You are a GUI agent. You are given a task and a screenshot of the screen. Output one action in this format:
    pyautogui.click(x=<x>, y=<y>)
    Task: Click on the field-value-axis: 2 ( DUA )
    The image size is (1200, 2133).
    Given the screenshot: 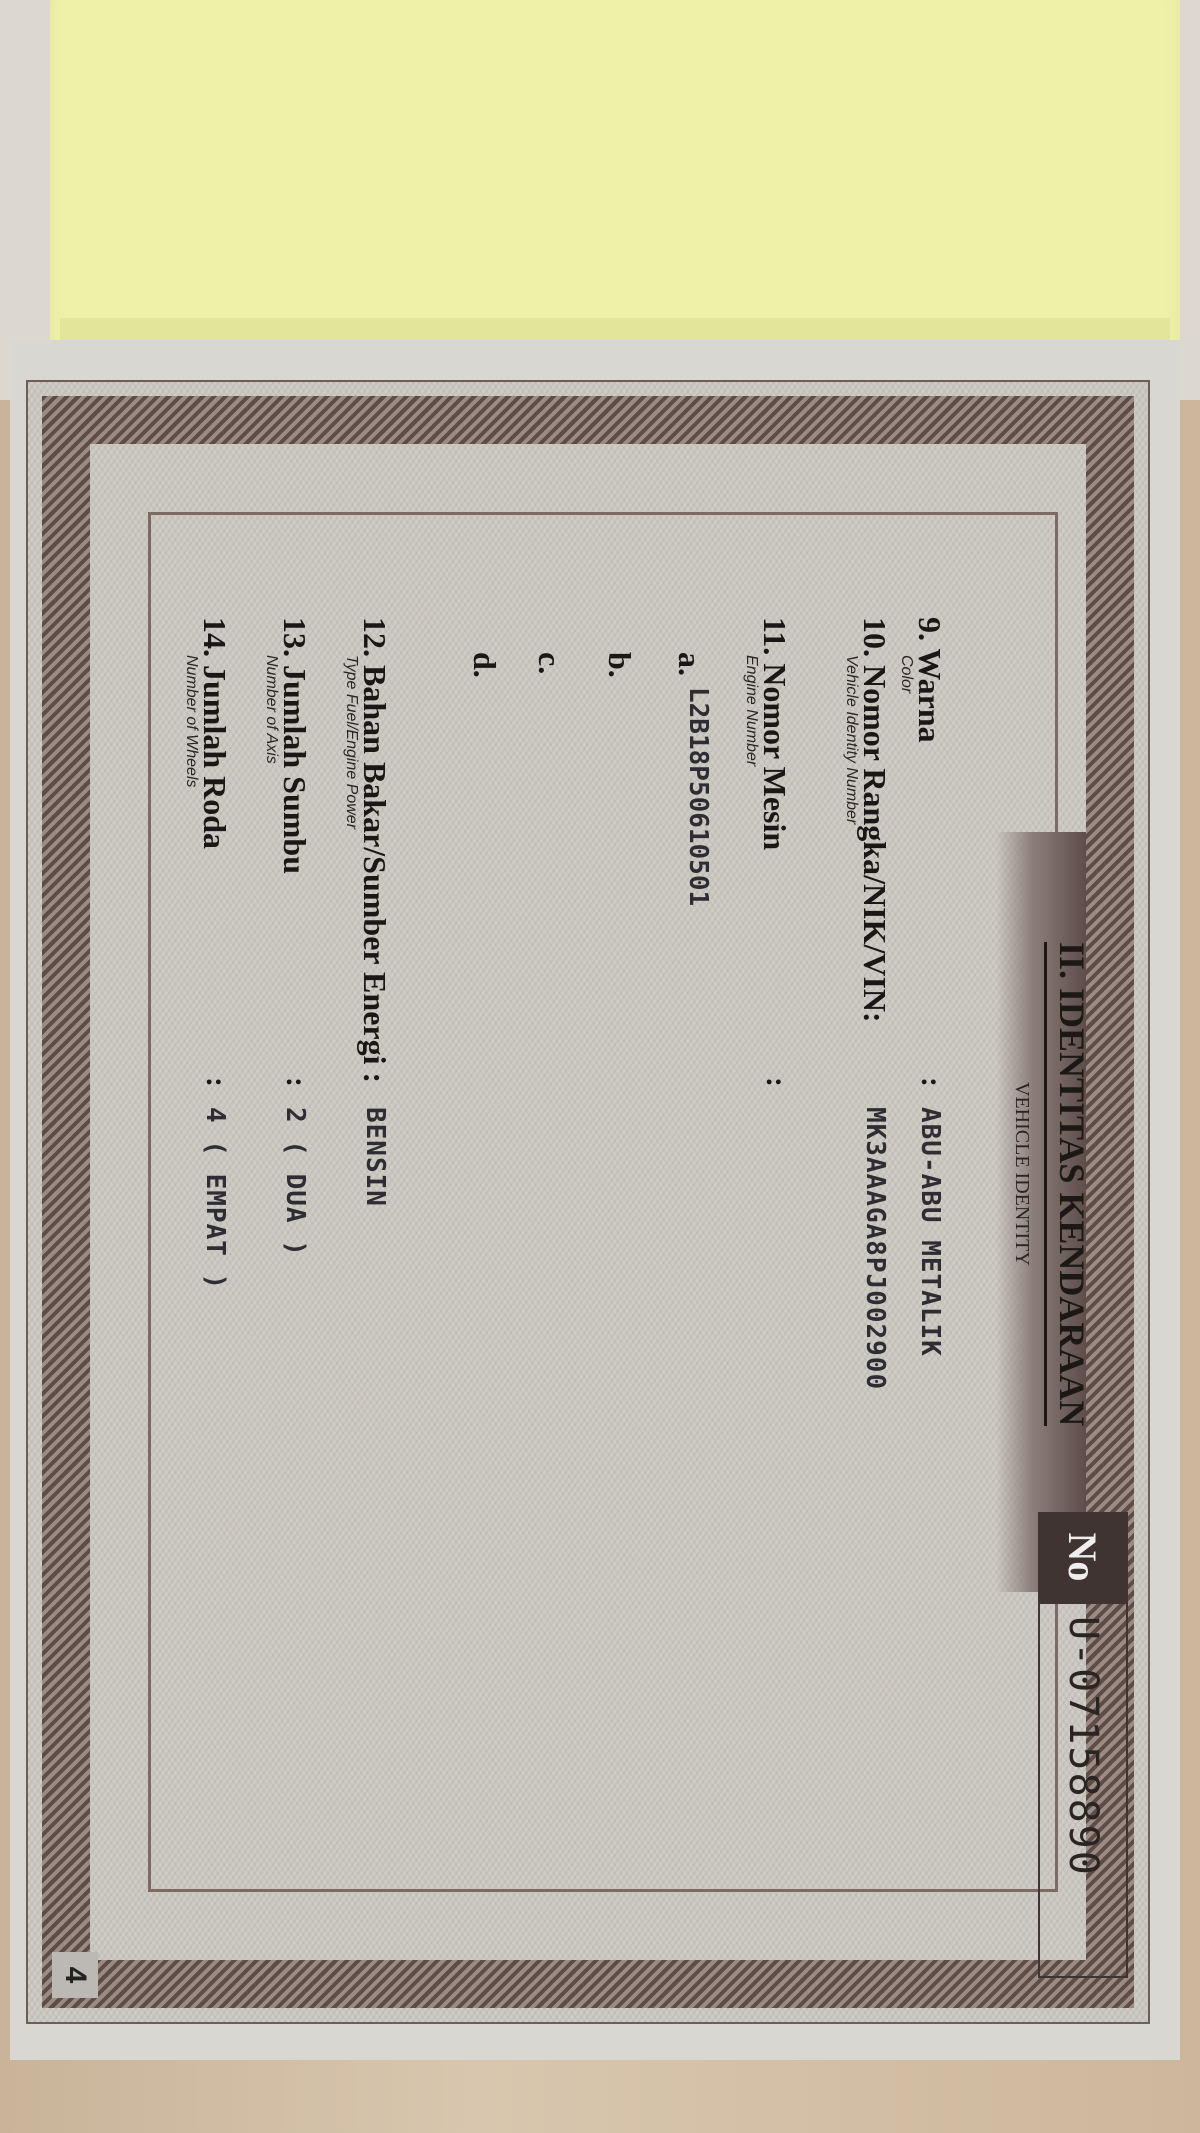 What is the action you would take?
    pyautogui.click(x=295, y=1182)
    